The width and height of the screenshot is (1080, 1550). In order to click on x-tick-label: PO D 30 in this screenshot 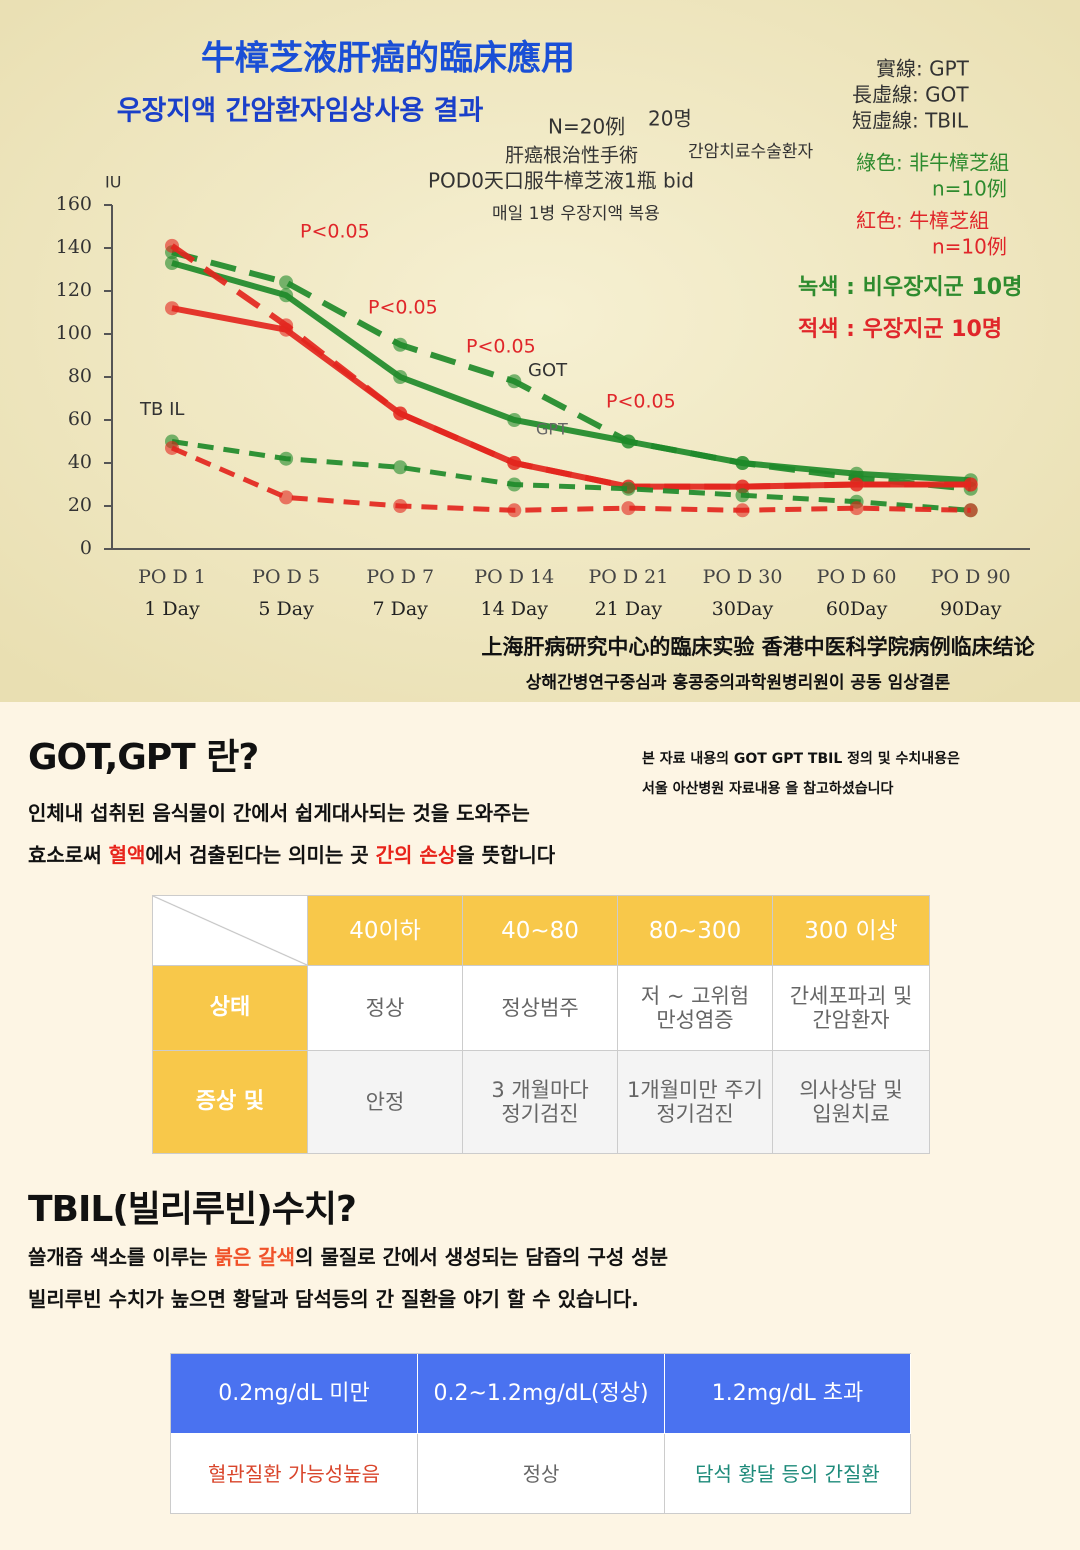, I will do `click(743, 577)`.